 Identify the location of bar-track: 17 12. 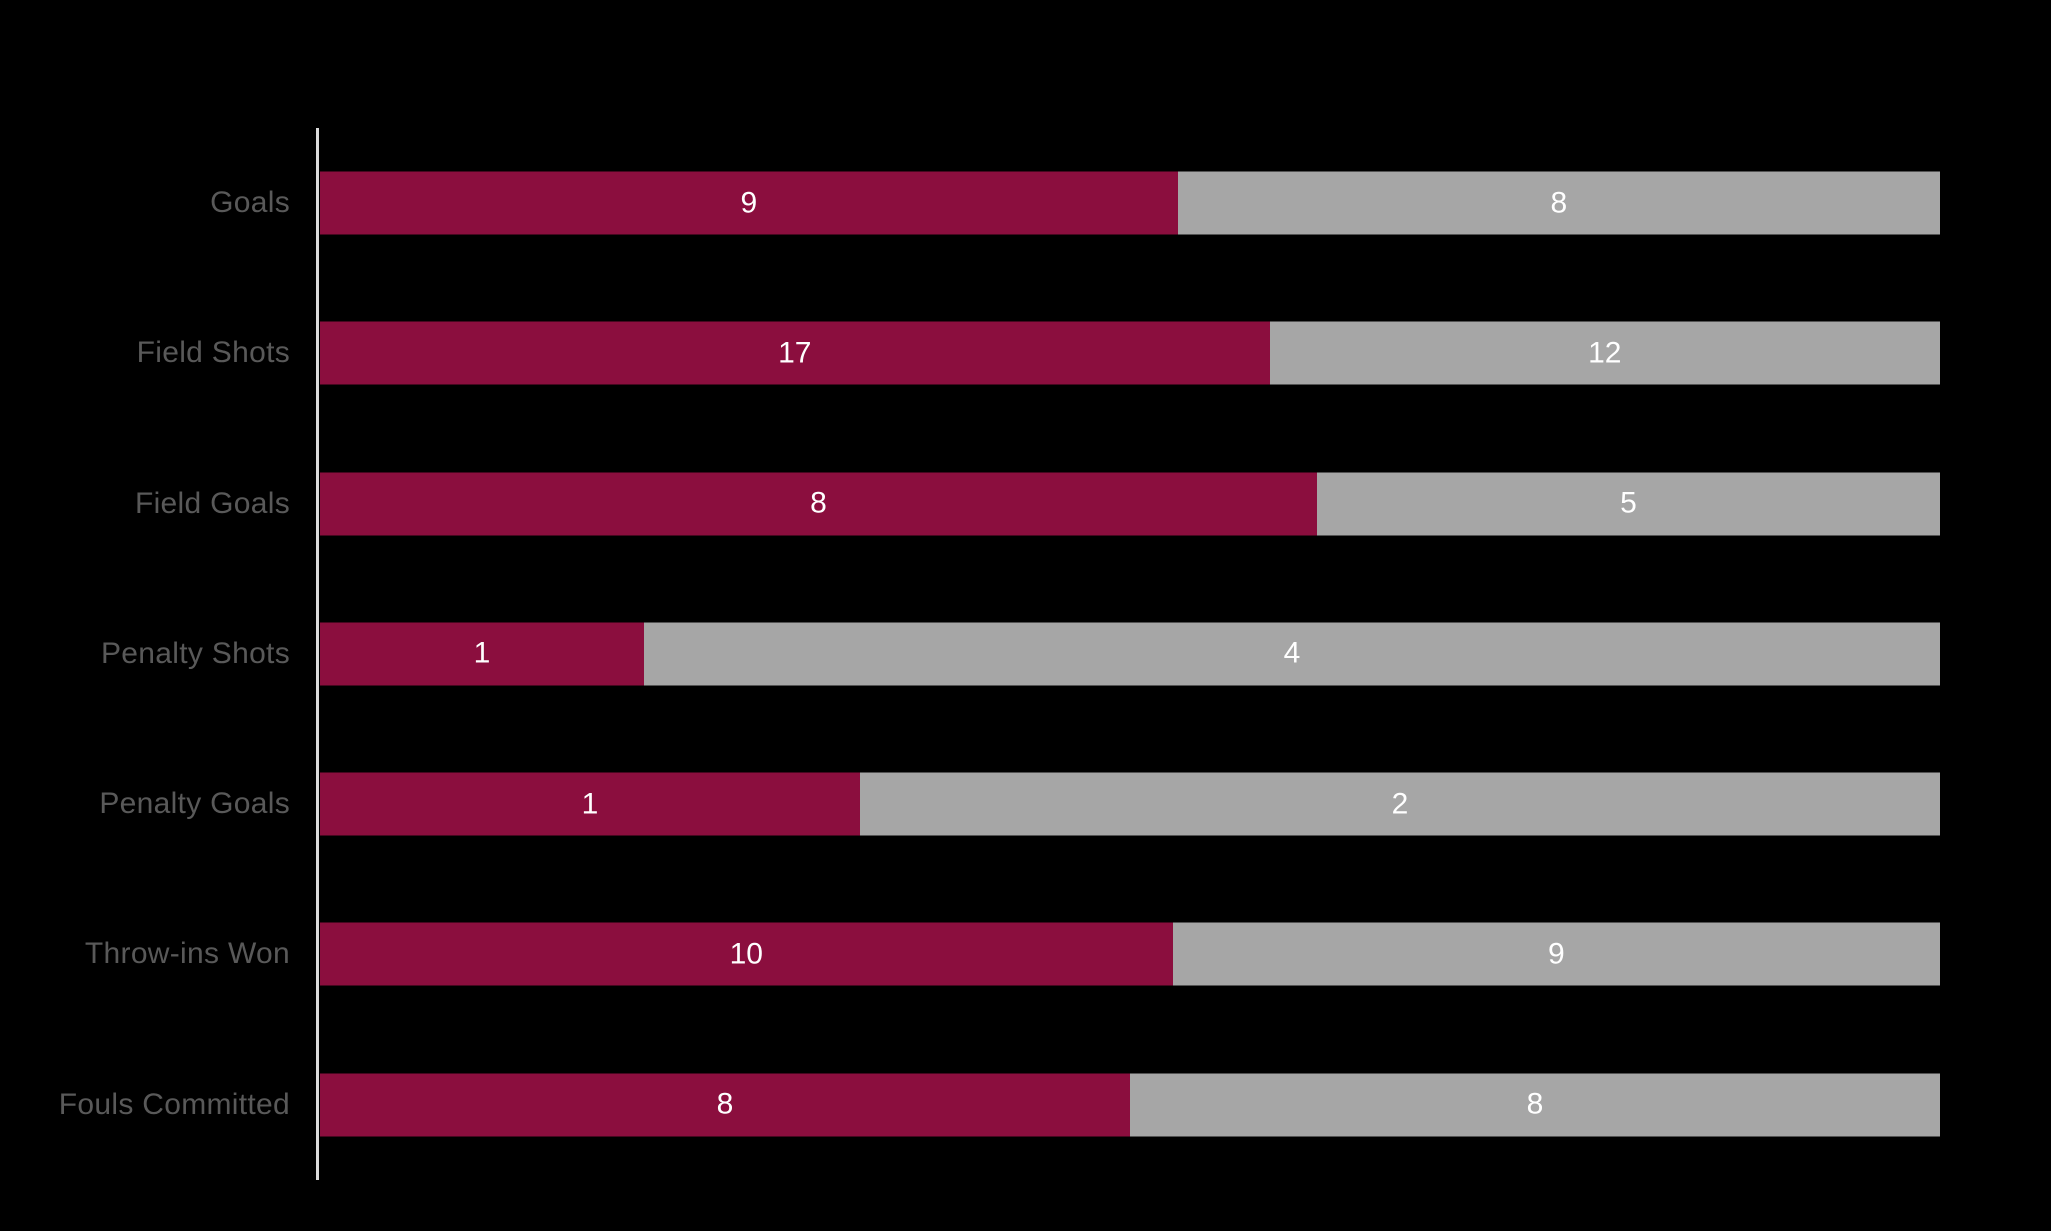
(1130, 353).